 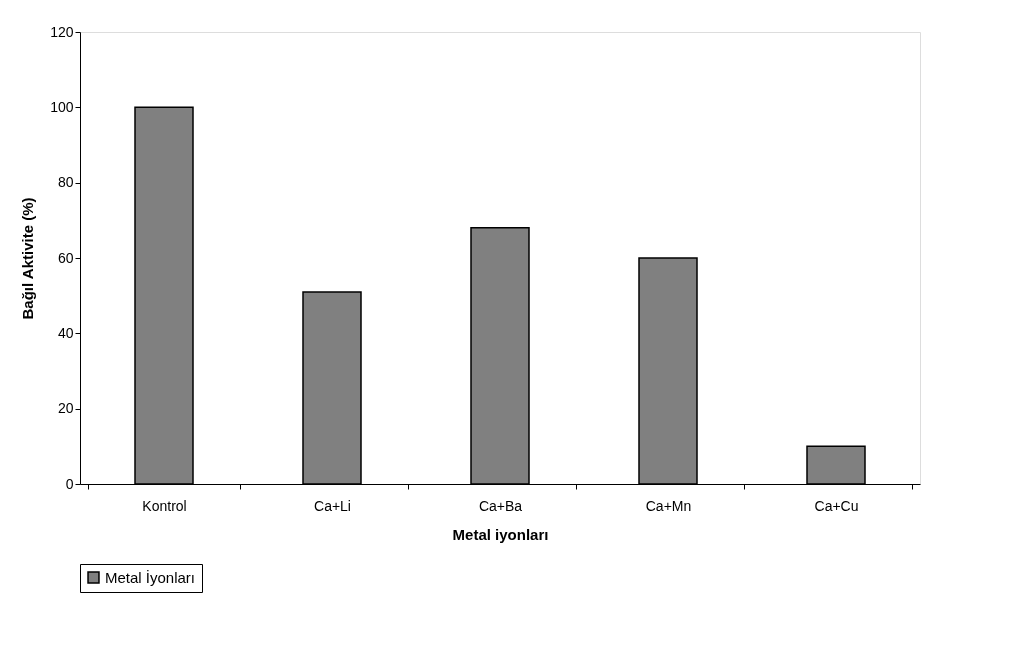 I want to click on y-tick-label: 120, so click(x=62, y=31).